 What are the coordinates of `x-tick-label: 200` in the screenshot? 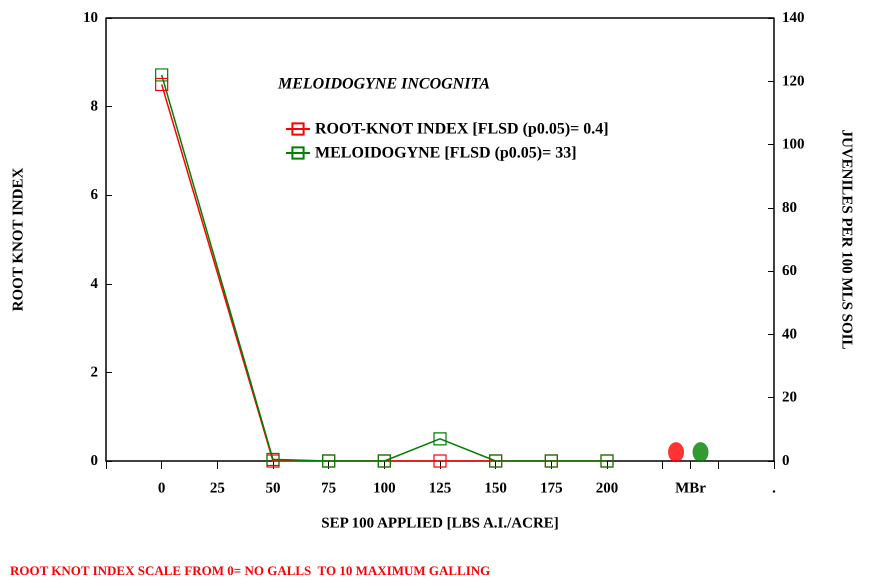 It's located at (607, 488).